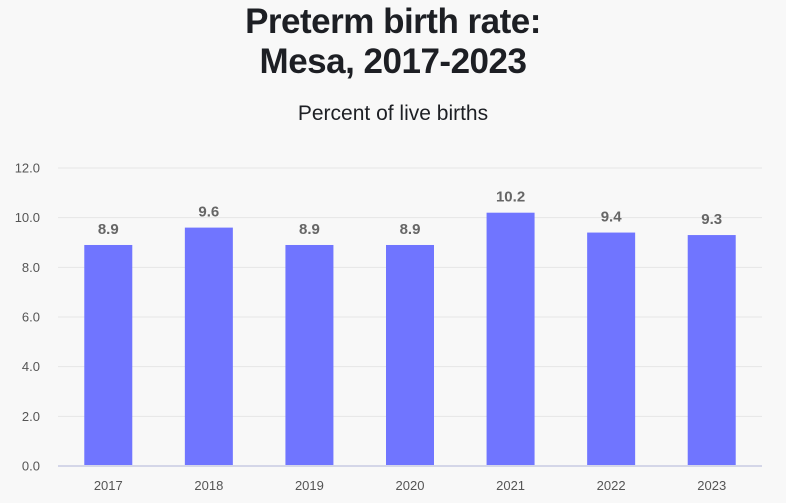  I want to click on x-tick-label: 2017, so click(108, 485).